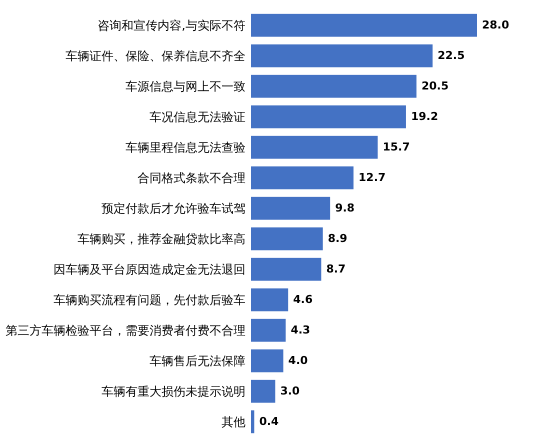 The width and height of the screenshot is (550, 447). Describe the element at coordinates (150, 269) in the screenshot. I see `y-tick-label: 因车辆及平台原因造成定金无法退回` at that location.